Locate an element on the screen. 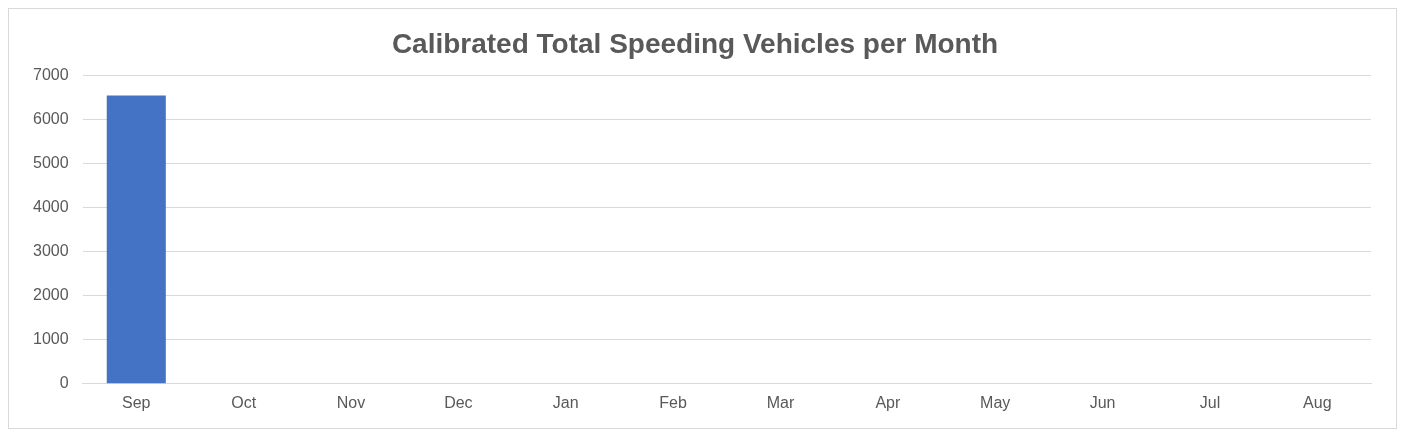 This screenshot has height=439, width=1407. x-tick-label: May is located at coordinates (995, 402).